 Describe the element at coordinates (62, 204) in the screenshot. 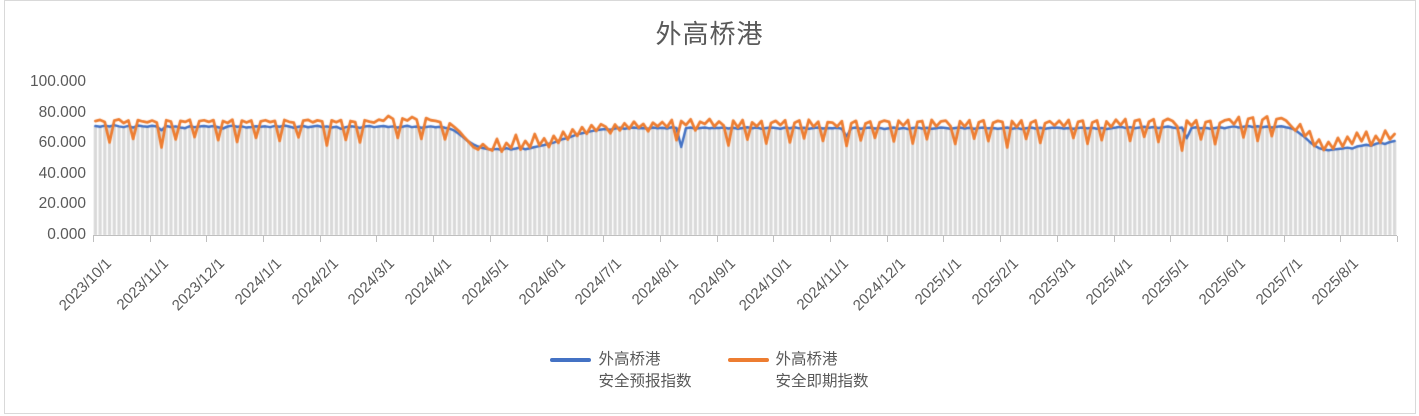

I see `y-tick-label: 20.000` at that location.